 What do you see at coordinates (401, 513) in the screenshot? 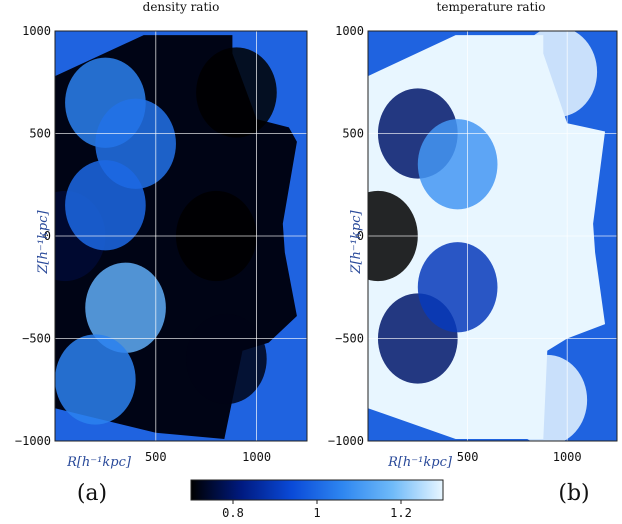
I see `colorbar-tick-label: 1.2` at bounding box center [401, 513].